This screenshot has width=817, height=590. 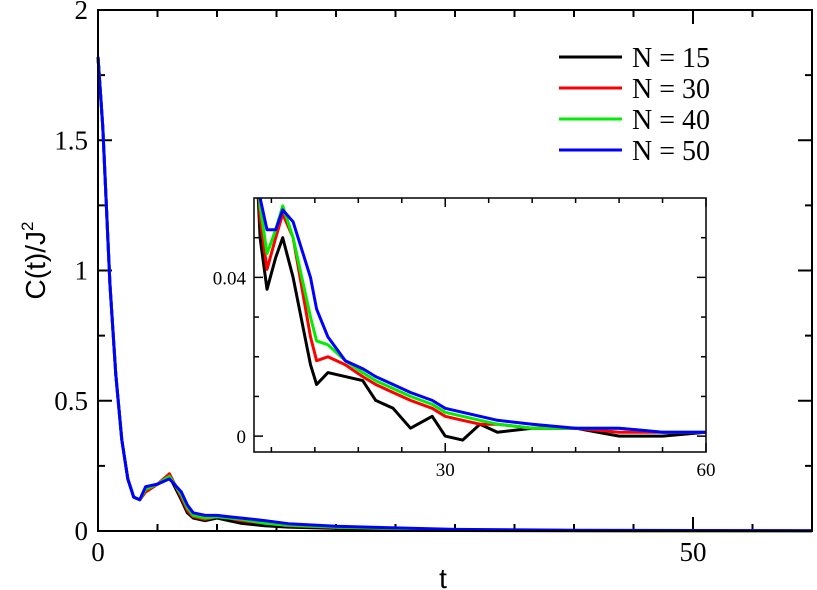 I want to click on legend: N = 15N = 30N = 40N = 50, so click(x=634, y=105).